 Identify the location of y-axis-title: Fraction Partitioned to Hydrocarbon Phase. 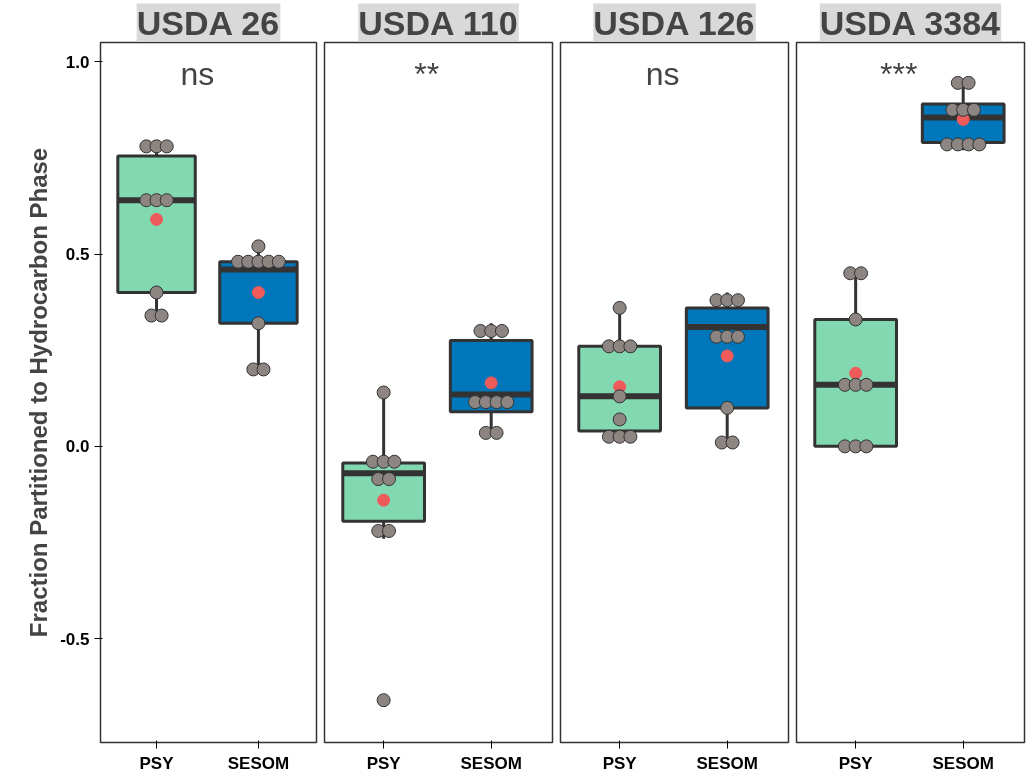
(39, 392).